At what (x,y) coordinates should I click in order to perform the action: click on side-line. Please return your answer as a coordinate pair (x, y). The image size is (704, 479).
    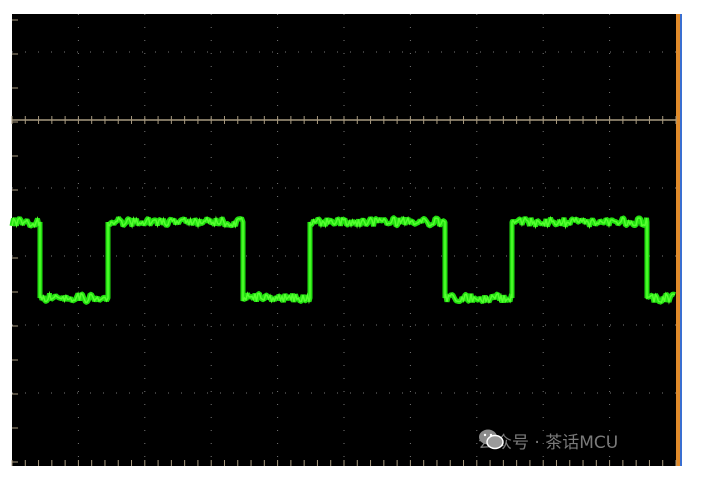
    Looking at the image, I should click on (681, 240).